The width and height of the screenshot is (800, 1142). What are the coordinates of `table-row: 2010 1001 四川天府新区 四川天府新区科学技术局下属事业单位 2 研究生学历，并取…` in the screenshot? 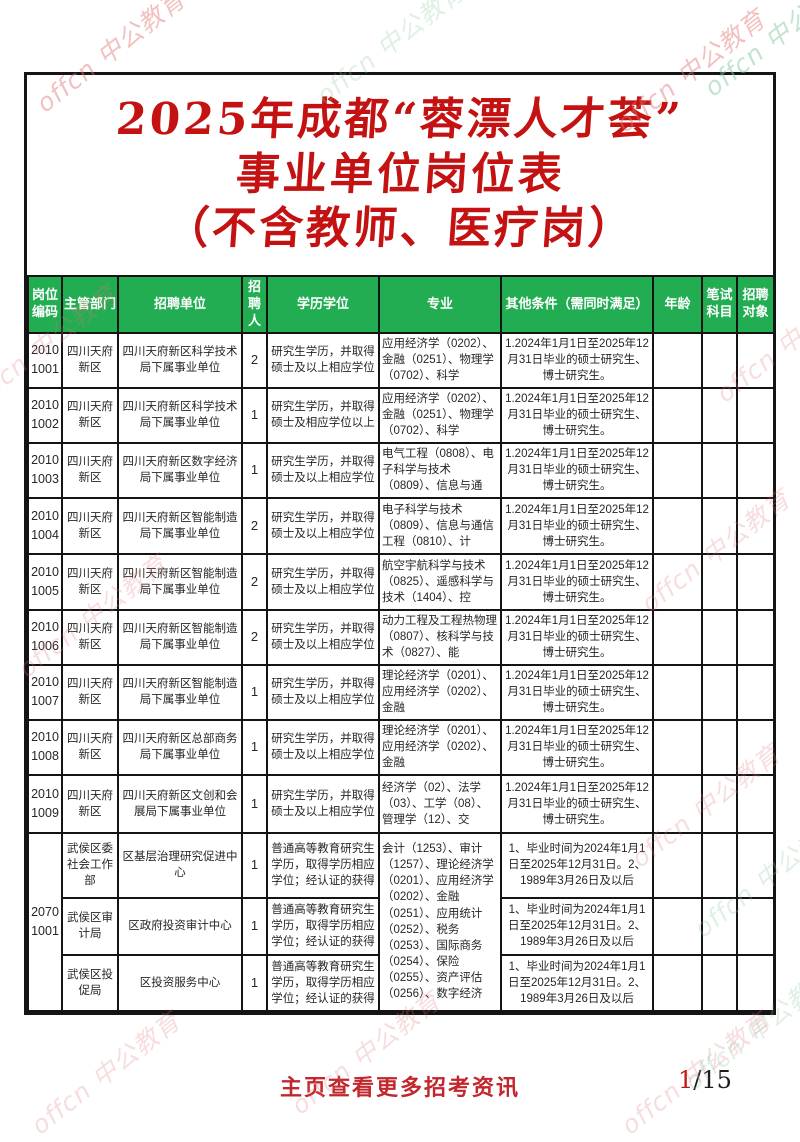 It's located at (401, 360).